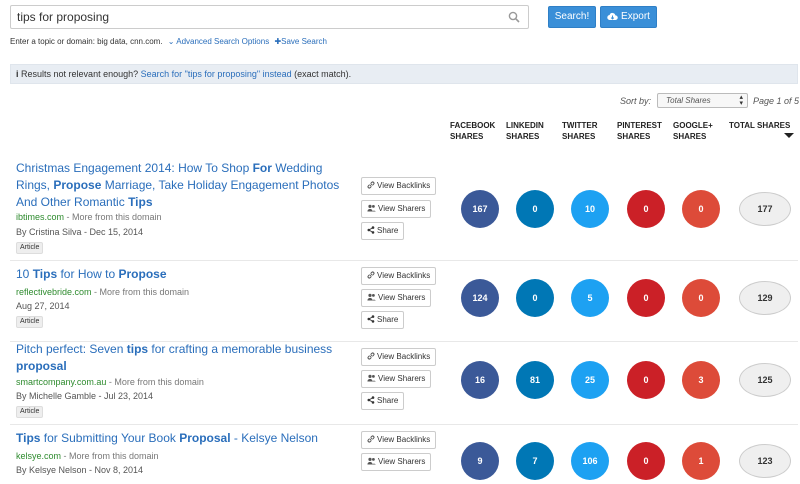 Image resolution: width=800 pixels, height=484 pixels. Describe the element at coordinates (480, 461) in the screenshot. I see `facebook-share-count: 9` at that location.